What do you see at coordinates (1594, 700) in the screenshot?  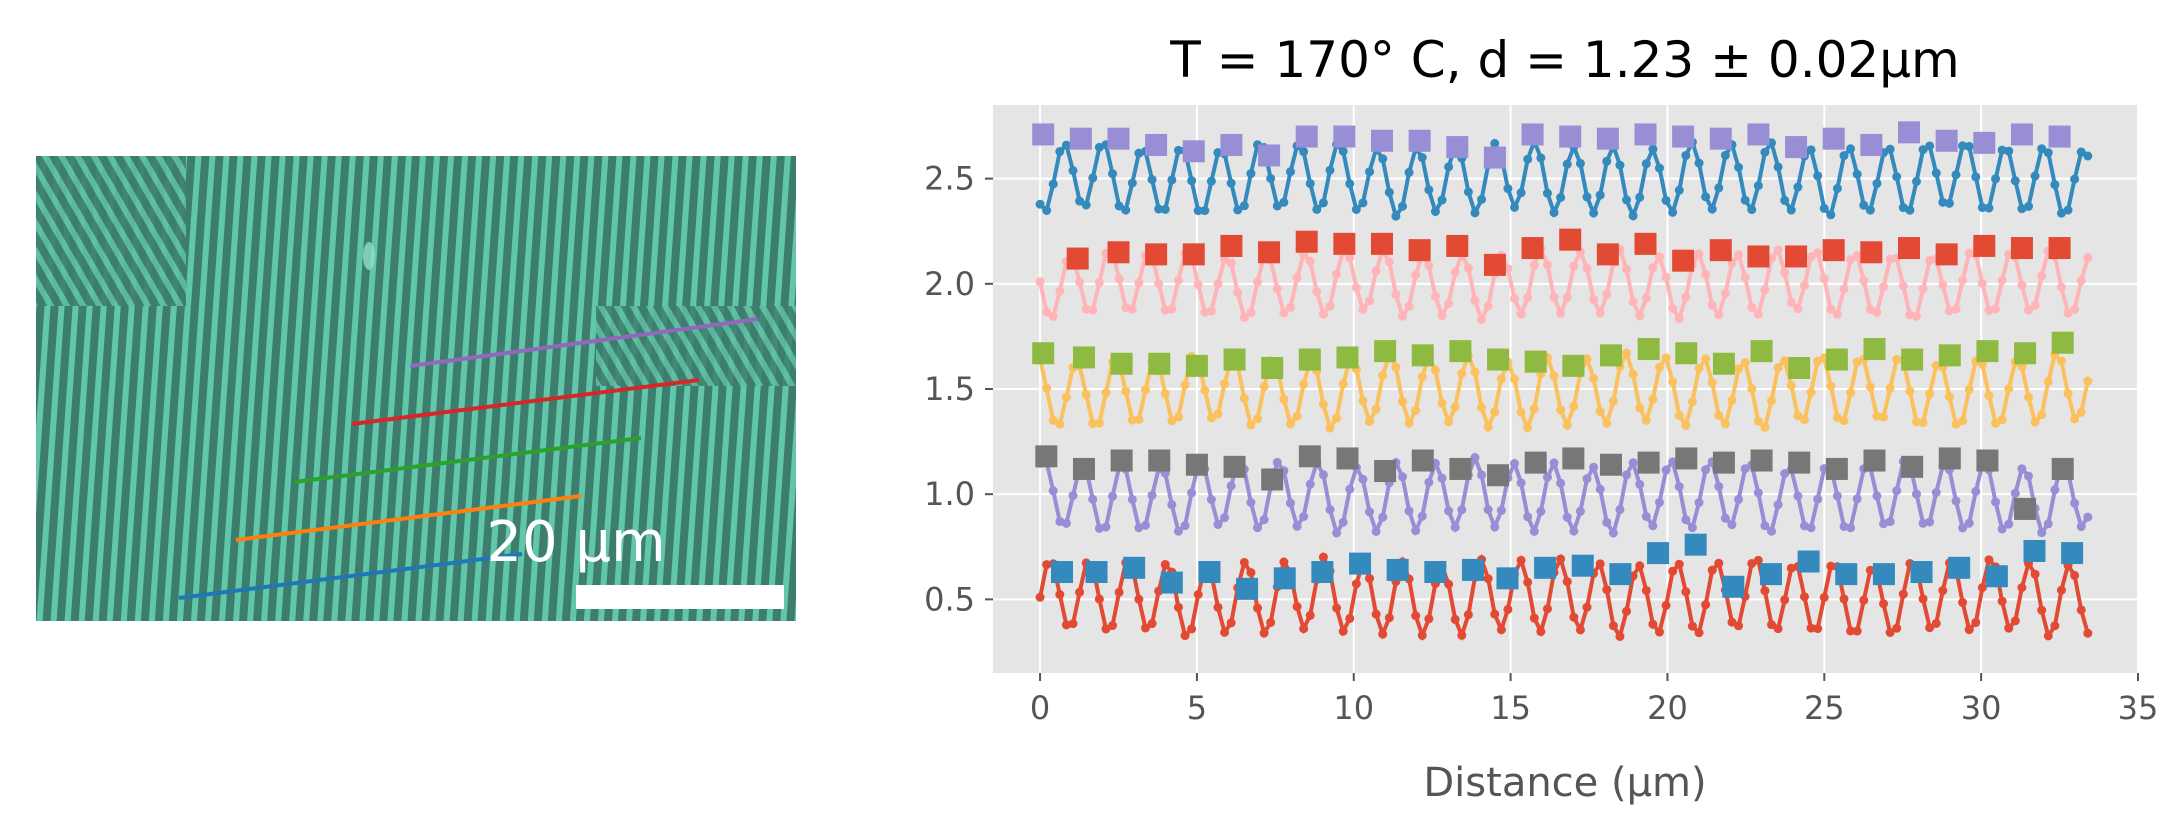 I see `x-axis-ticks: 0 5 10 15 20 25 30 35` at bounding box center [1594, 700].